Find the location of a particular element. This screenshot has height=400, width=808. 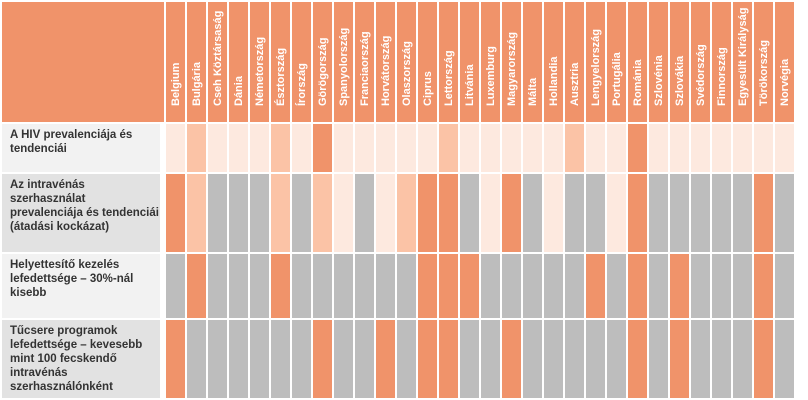

column-header-label: Litvánia is located at coordinates (469, 85).